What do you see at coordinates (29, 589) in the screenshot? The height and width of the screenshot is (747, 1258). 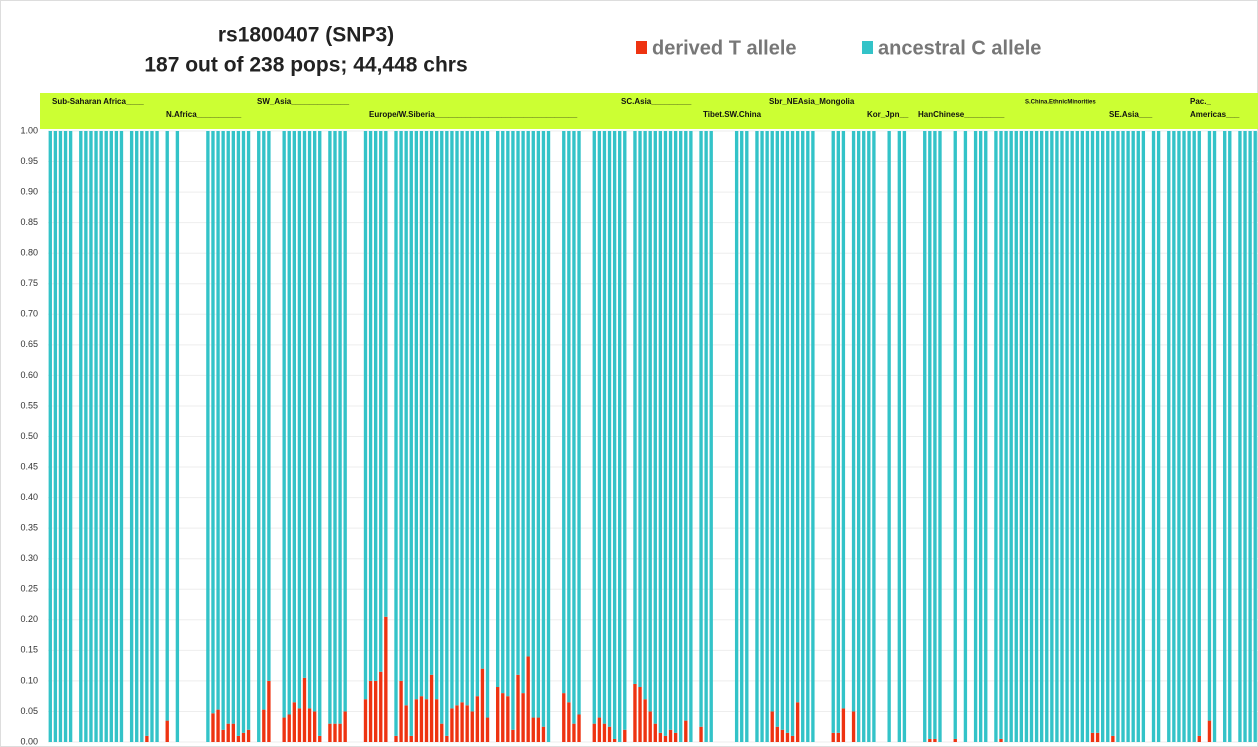 I see `y-tick-label: 0.25` at bounding box center [29, 589].